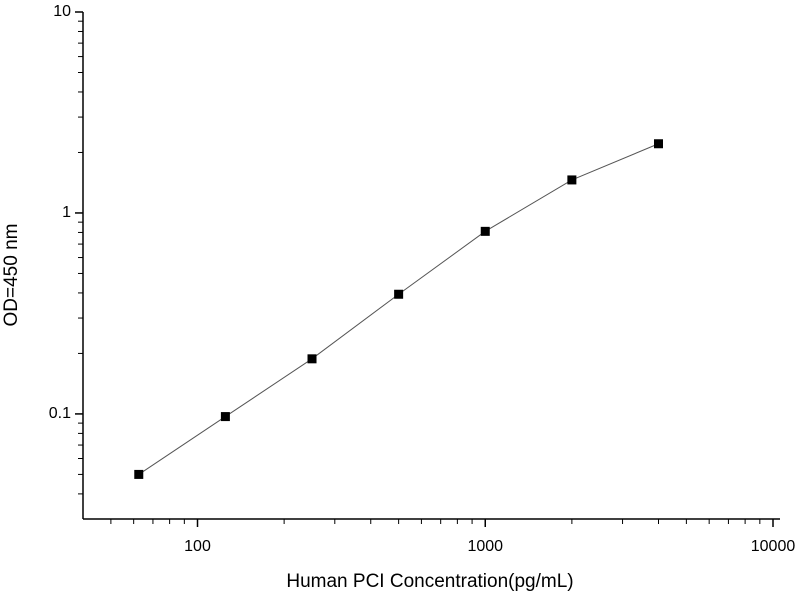 The height and width of the screenshot is (600, 800). I want to click on y-axis-title: OD=450 nm, so click(11, 275).